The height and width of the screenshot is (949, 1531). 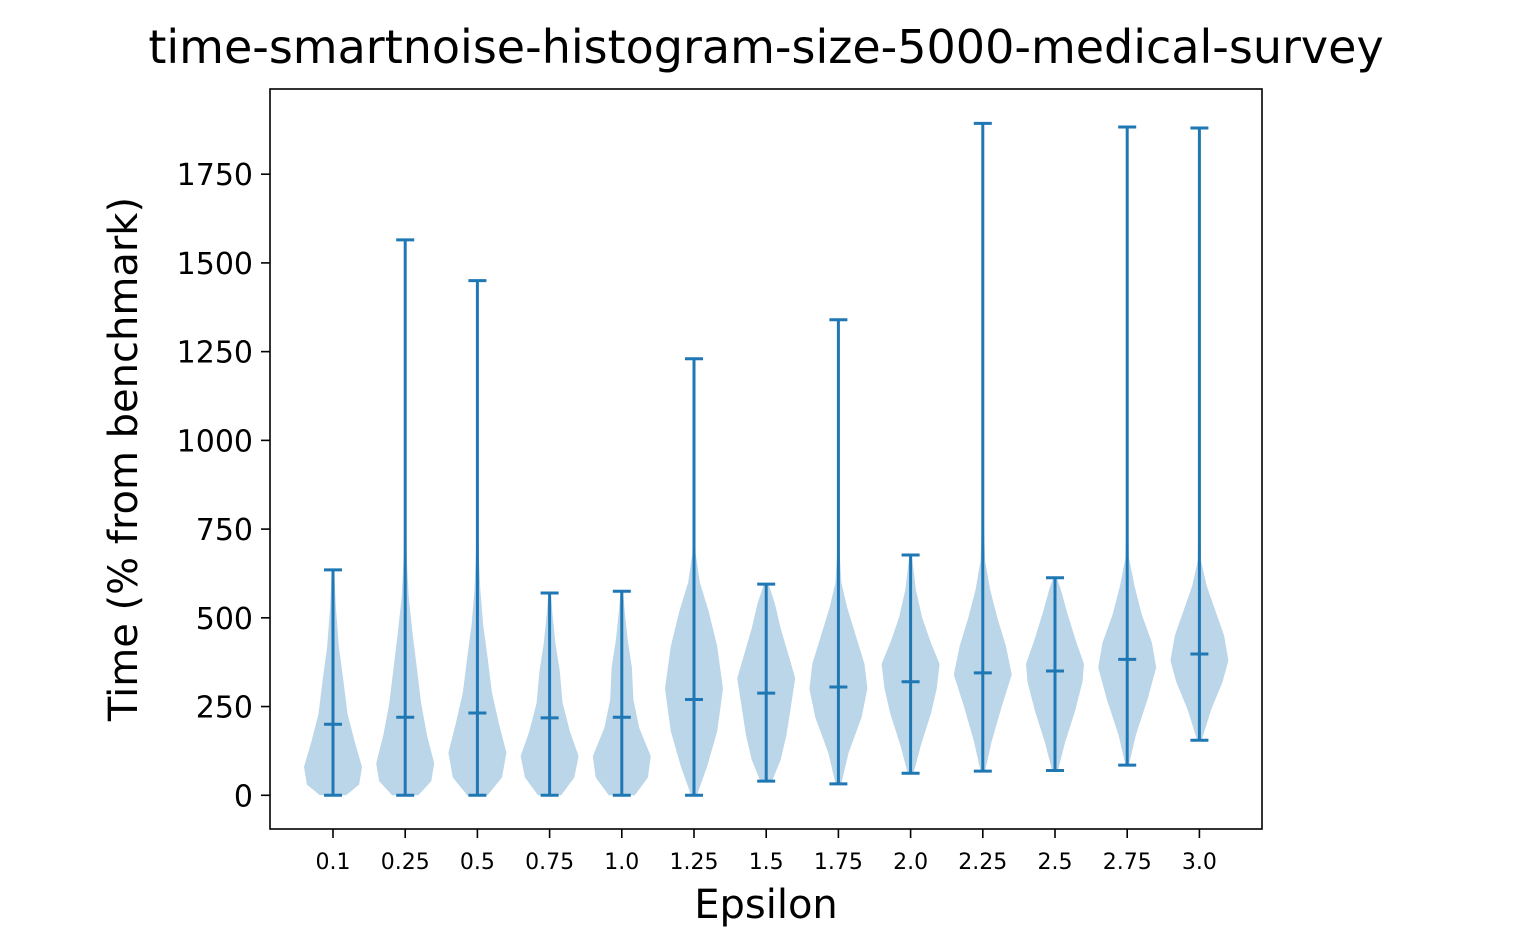 What do you see at coordinates (621, 862) in the screenshot?
I see `x-tick-label: 1.0` at bounding box center [621, 862].